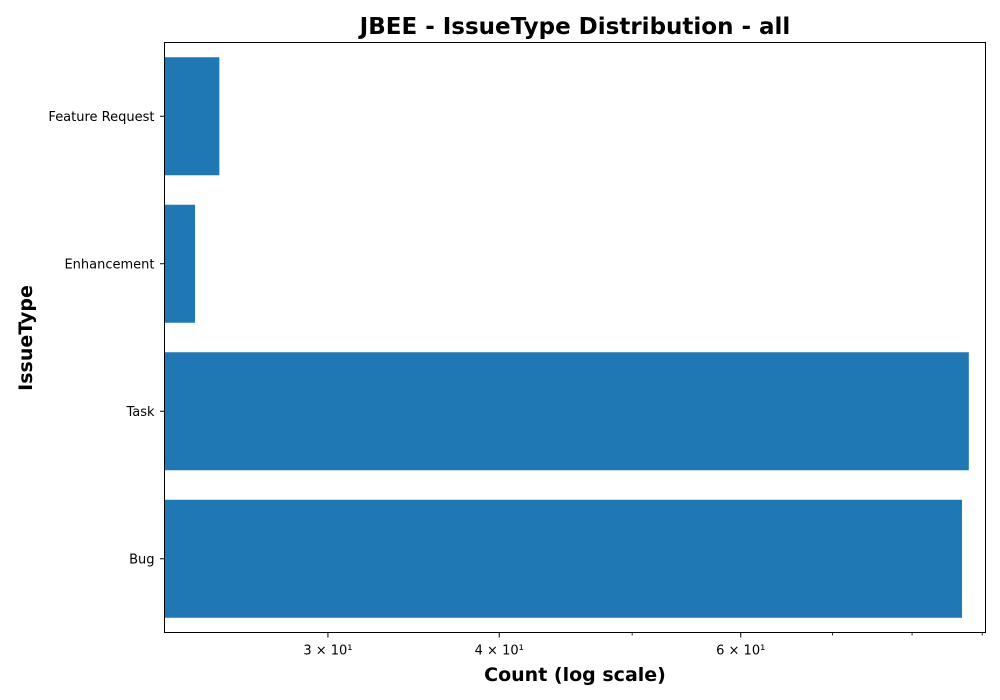  I want to click on bar-enhancement, so click(180, 263).